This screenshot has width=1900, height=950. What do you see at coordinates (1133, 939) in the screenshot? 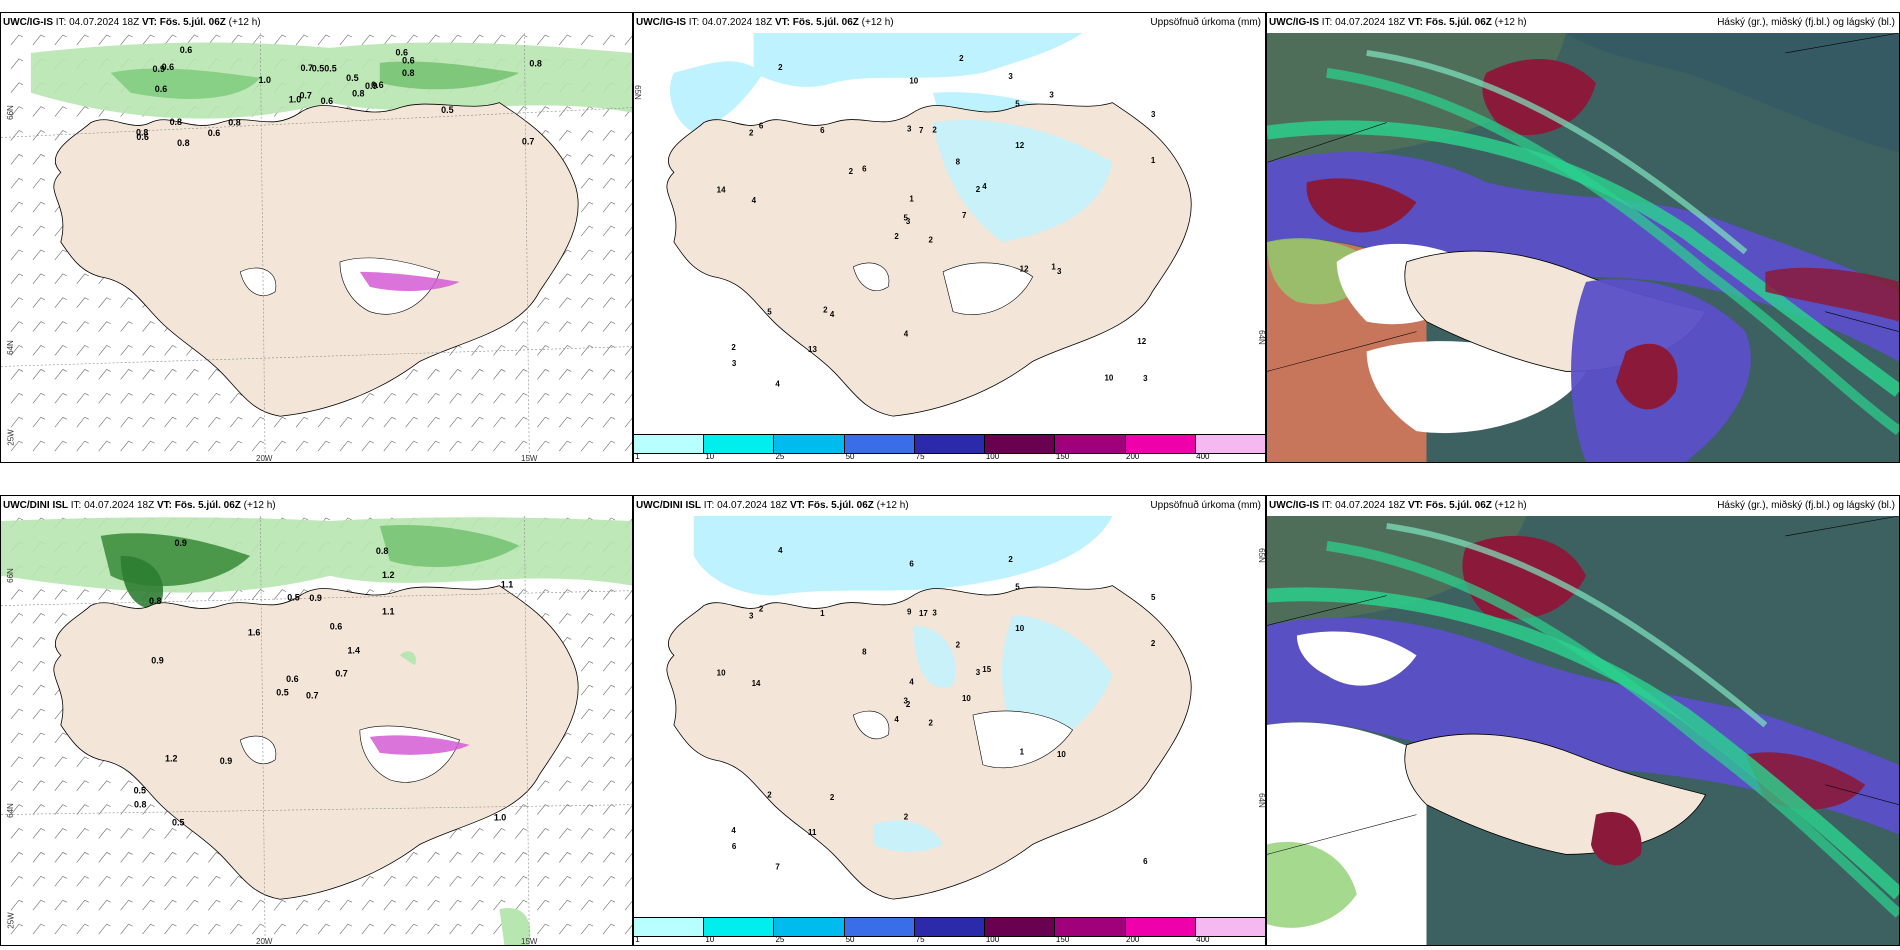
I see `legend-tick: 200` at bounding box center [1133, 939].